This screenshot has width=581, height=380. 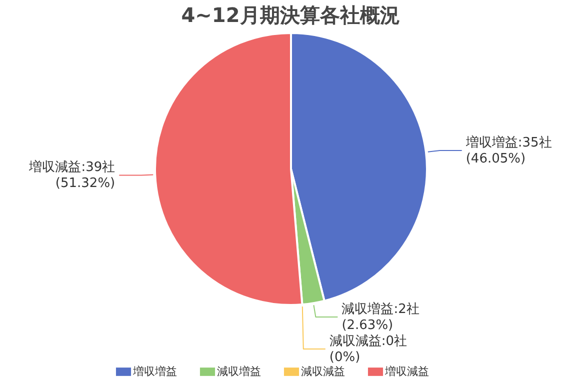 I want to click on data-label: 減収増益:2社 (2.63%), so click(x=381, y=316).